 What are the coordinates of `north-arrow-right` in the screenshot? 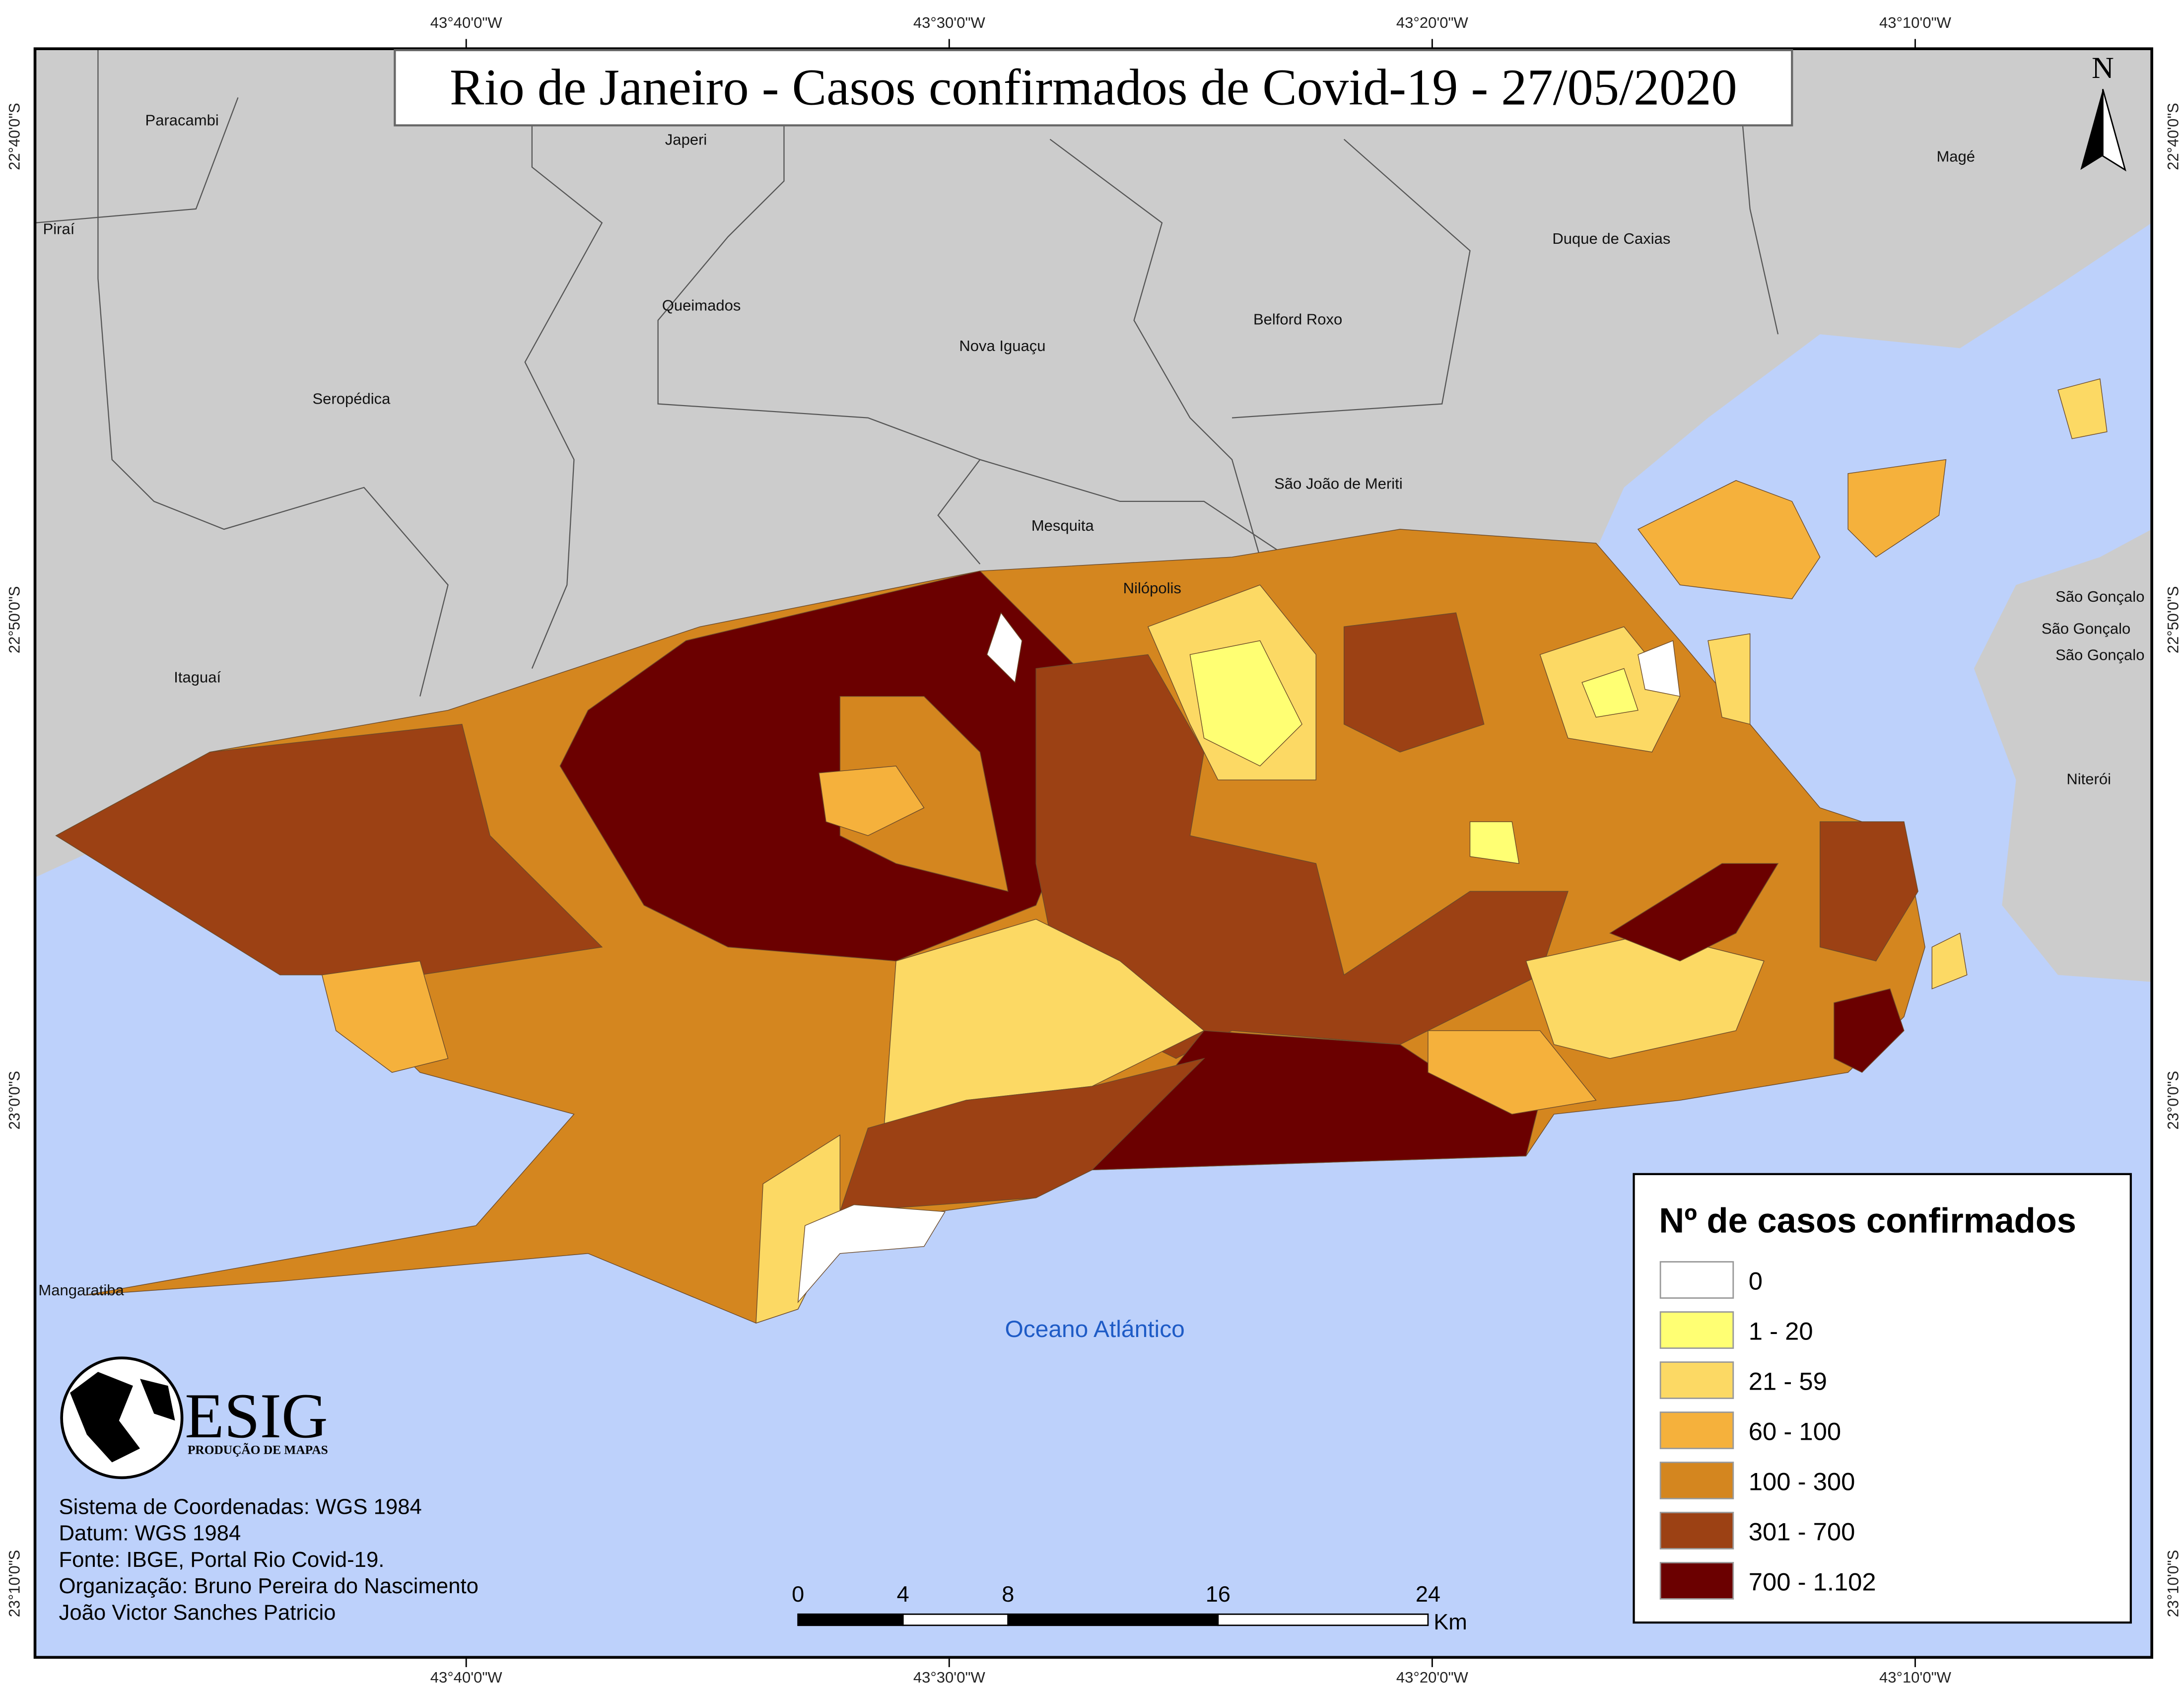 It's located at (2114, 130).